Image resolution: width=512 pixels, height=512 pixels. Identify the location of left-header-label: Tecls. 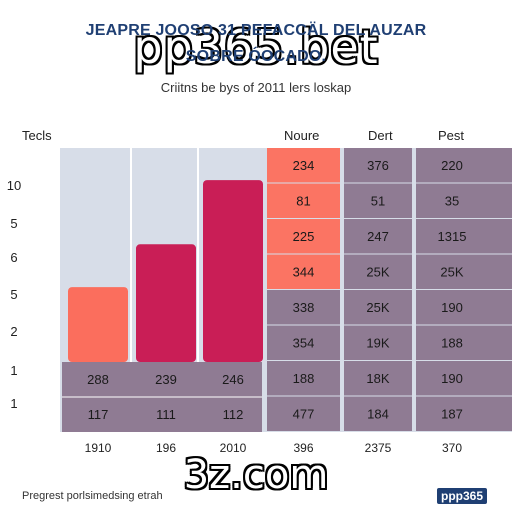
(37, 135).